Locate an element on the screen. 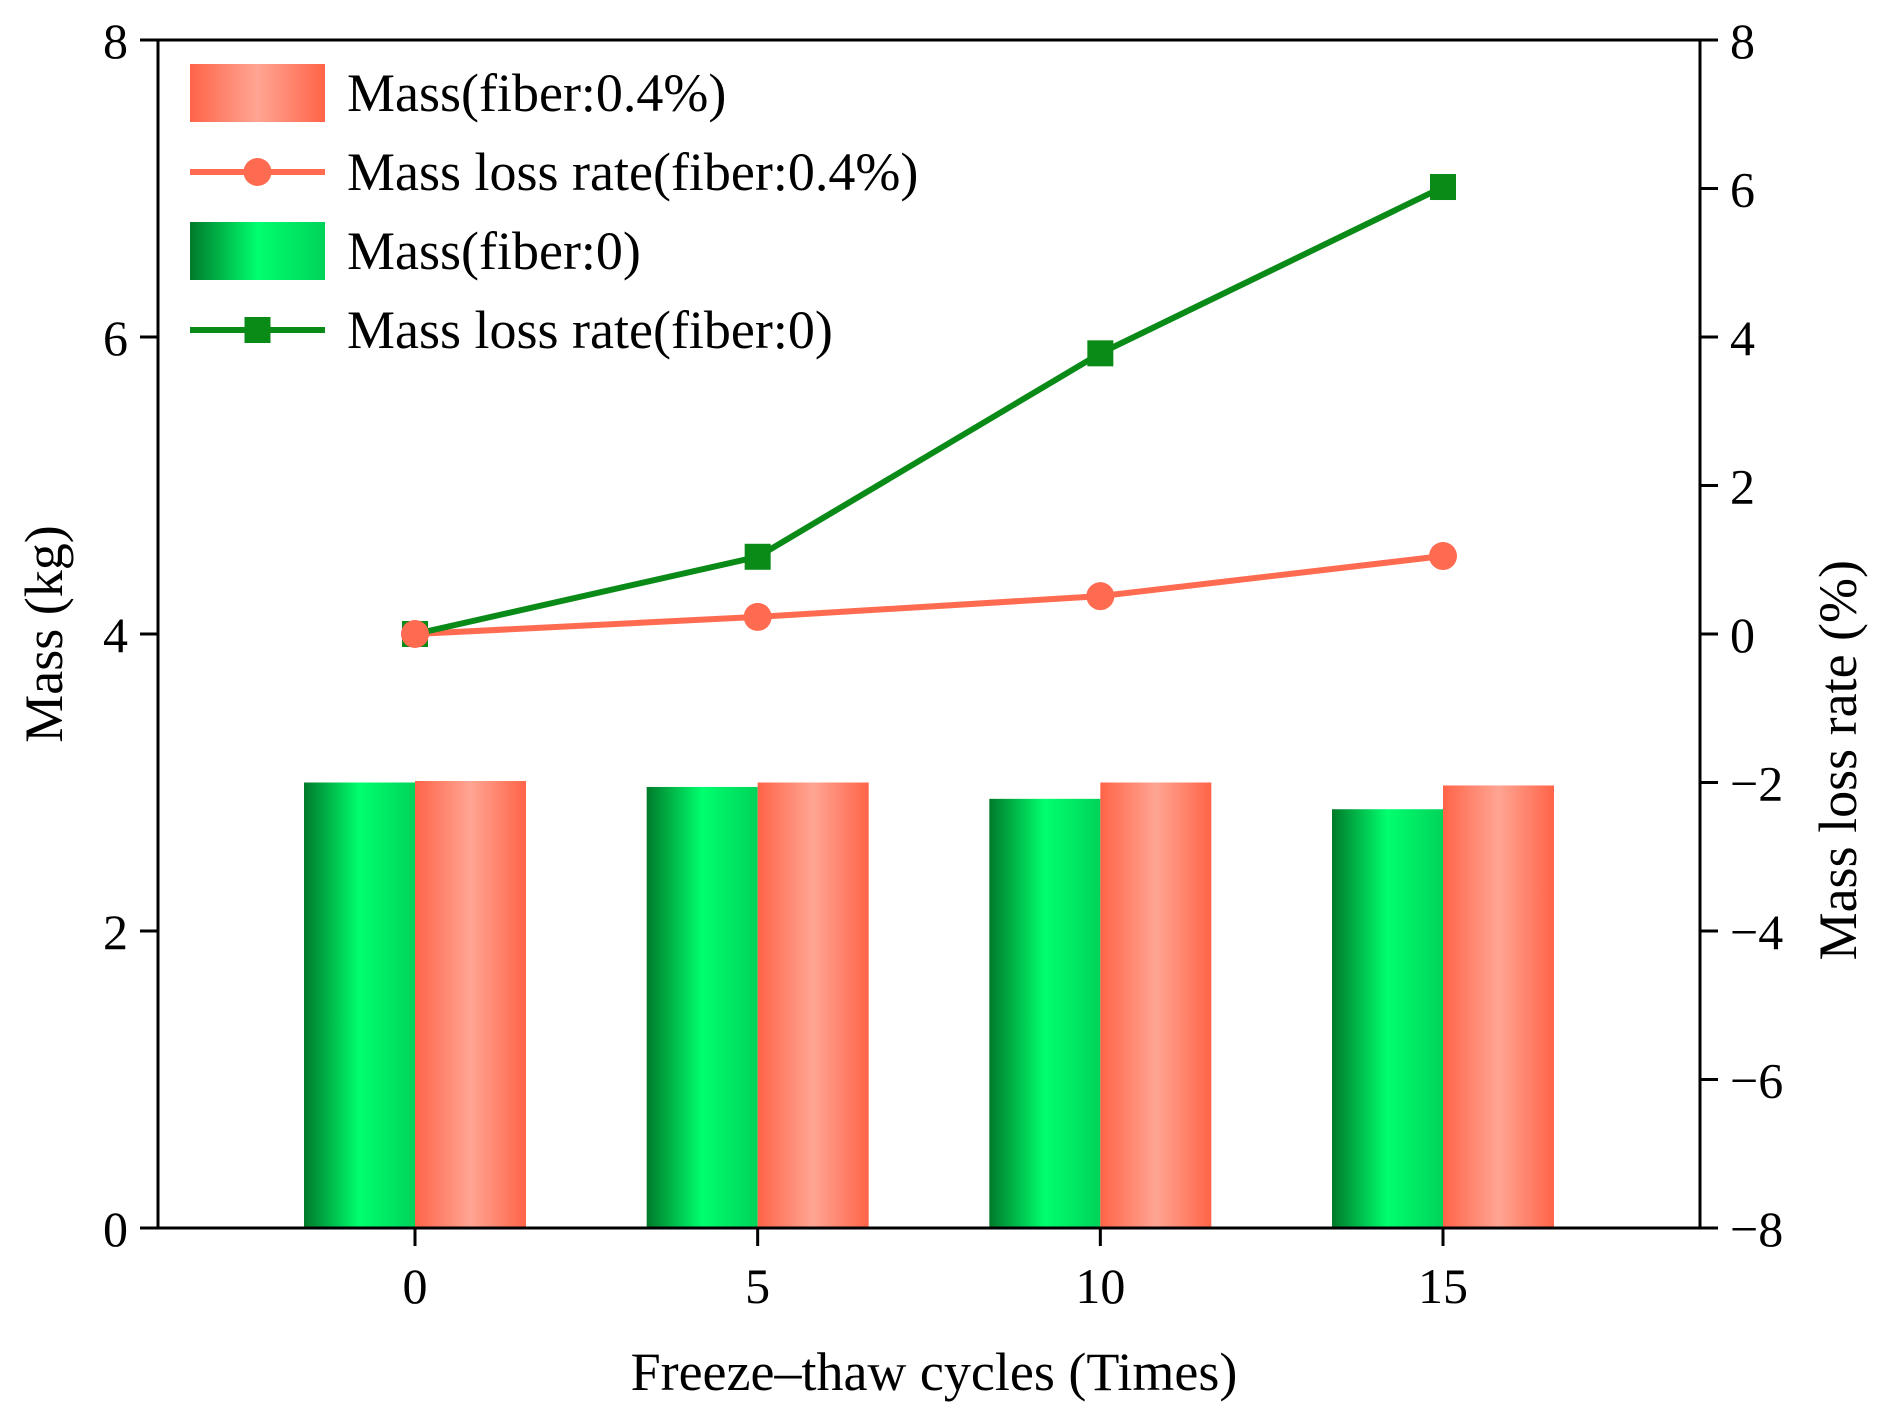  legend-marker-square is located at coordinates (257, 330).